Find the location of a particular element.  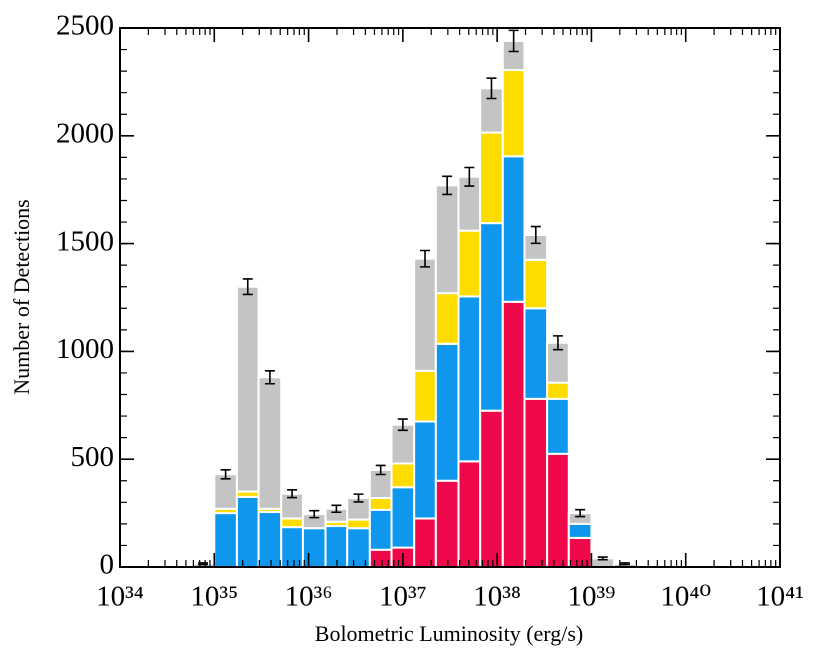

x-tick-label: 10⁴¹ is located at coordinates (780, 597).